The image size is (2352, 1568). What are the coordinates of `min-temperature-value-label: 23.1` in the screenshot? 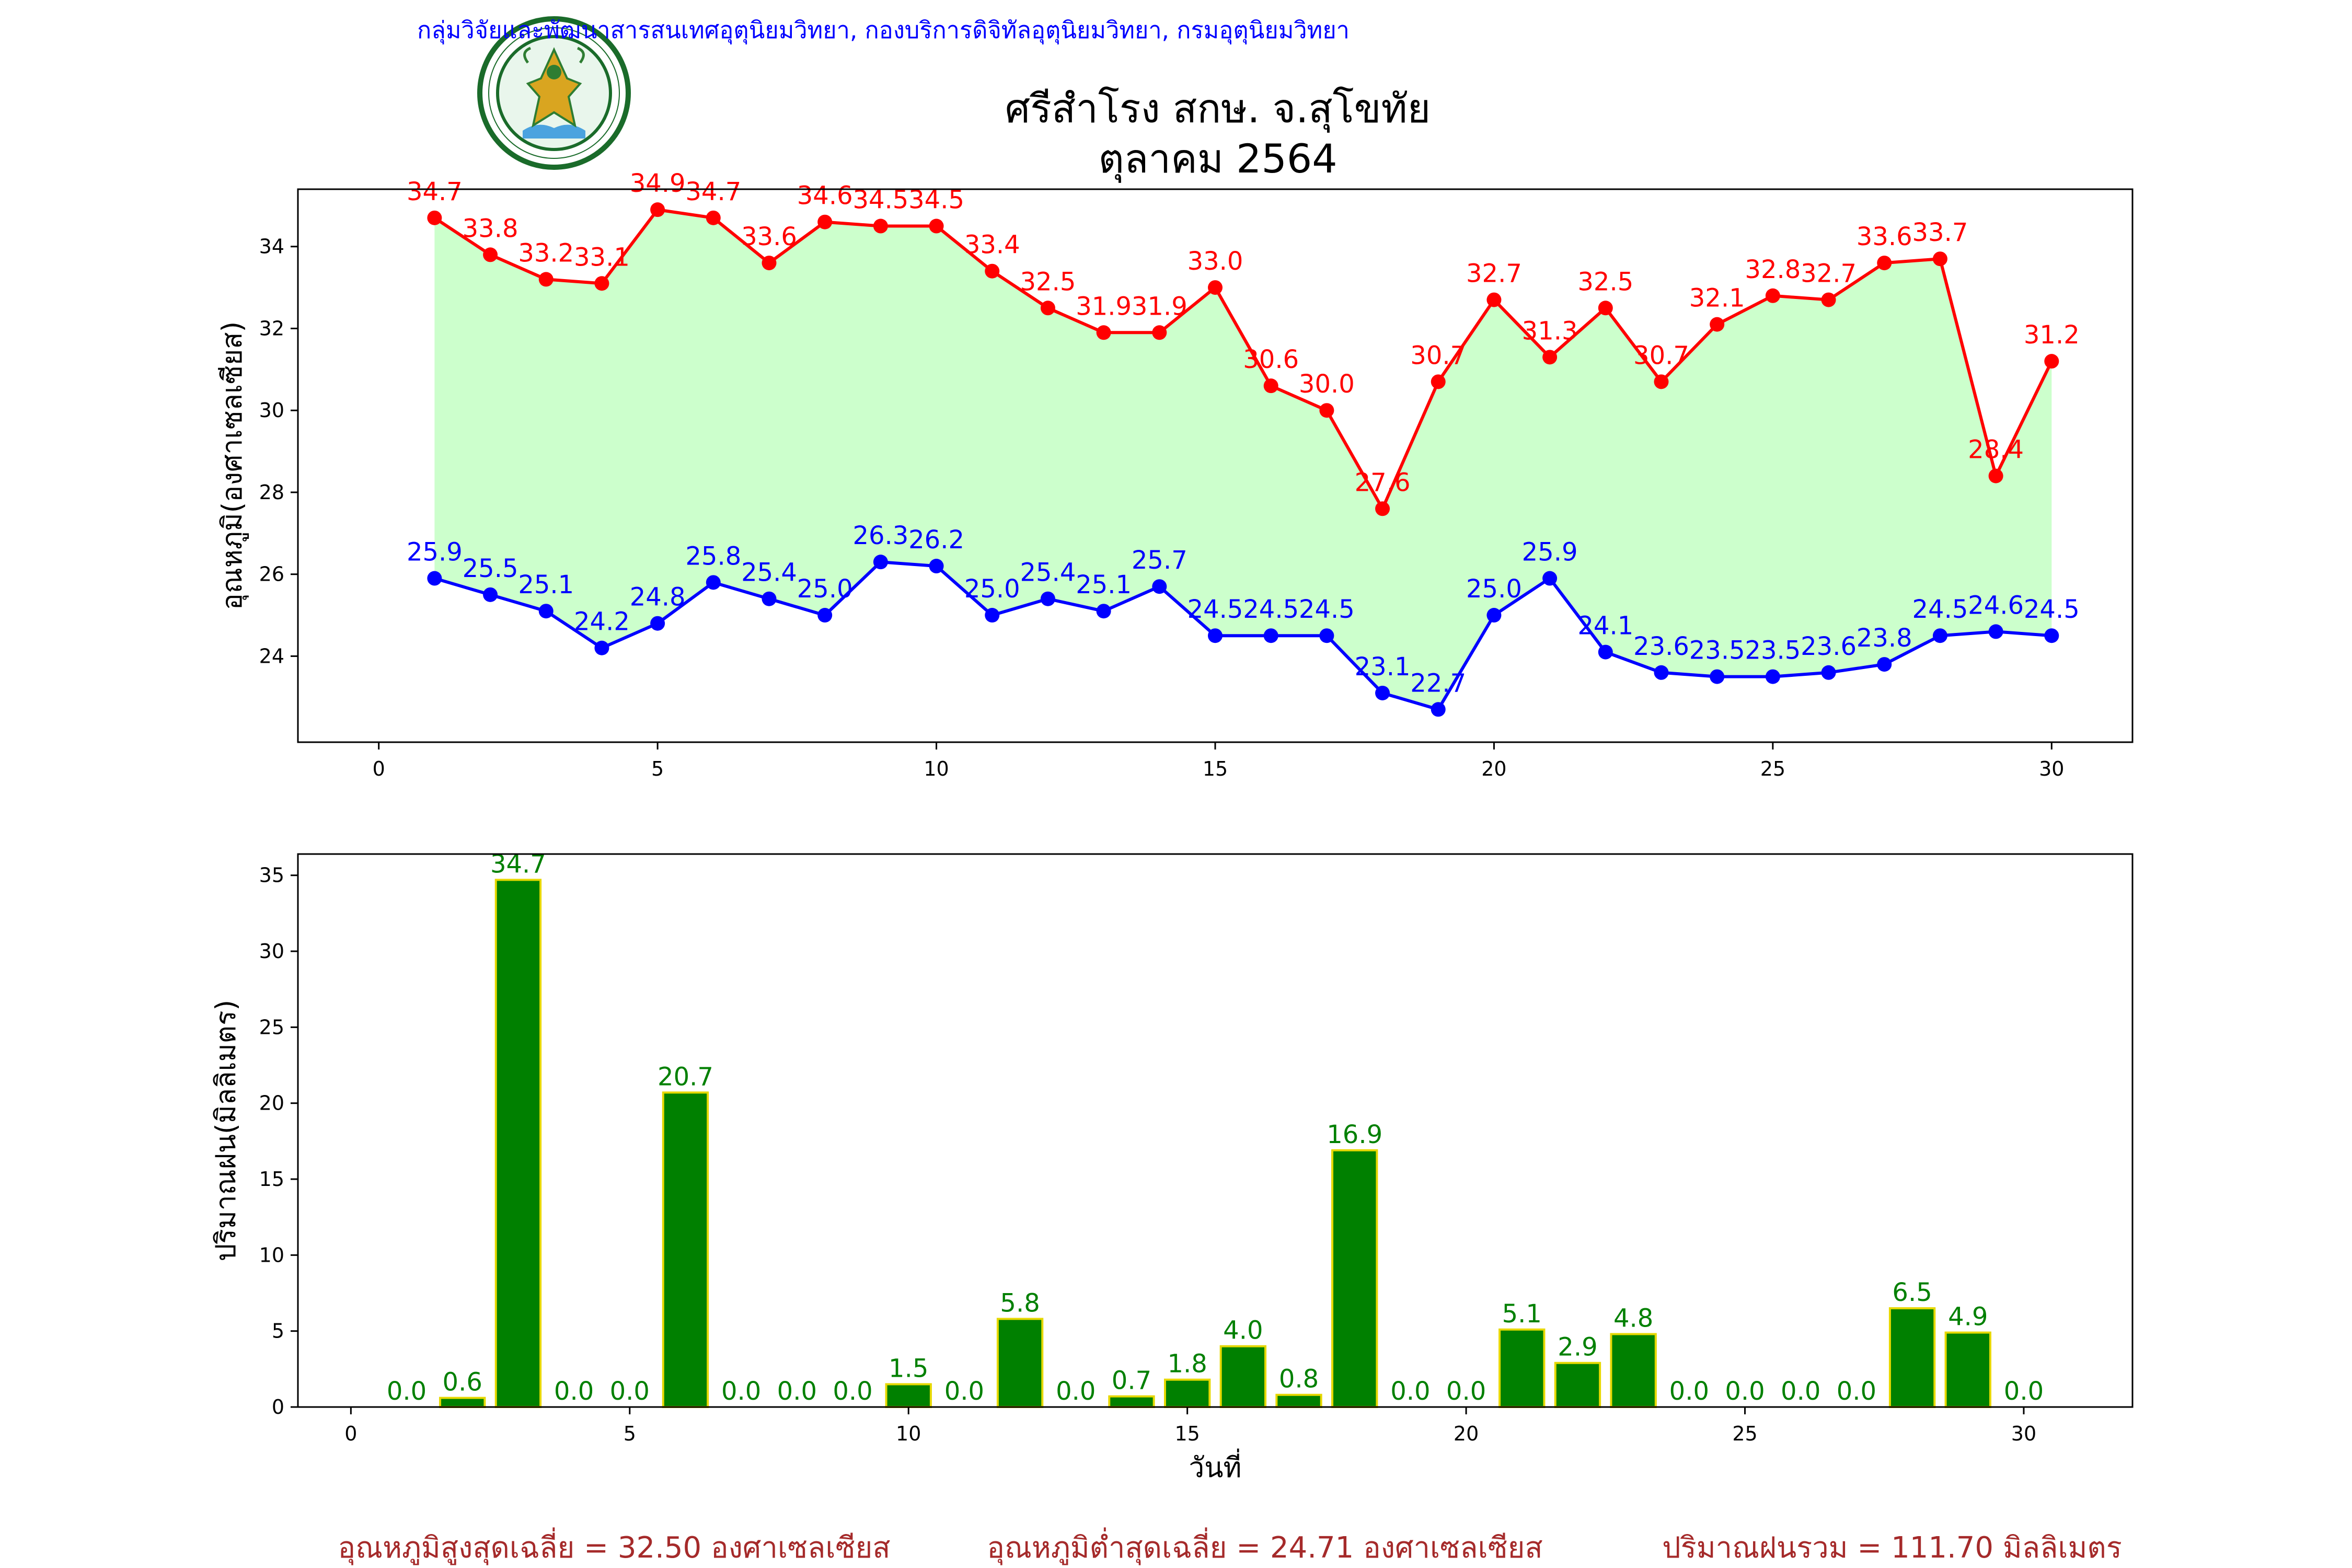 It's located at (1383, 667).